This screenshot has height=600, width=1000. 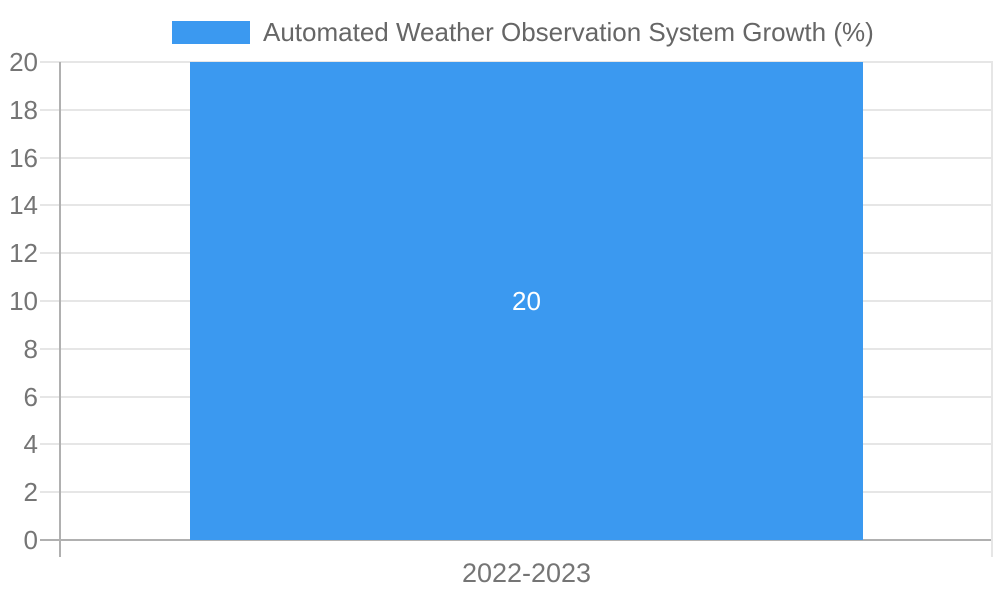 What do you see at coordinates (30, 540) in the screenshot?
I see `y-tick-label: 0` at bounding box center [30, 540].